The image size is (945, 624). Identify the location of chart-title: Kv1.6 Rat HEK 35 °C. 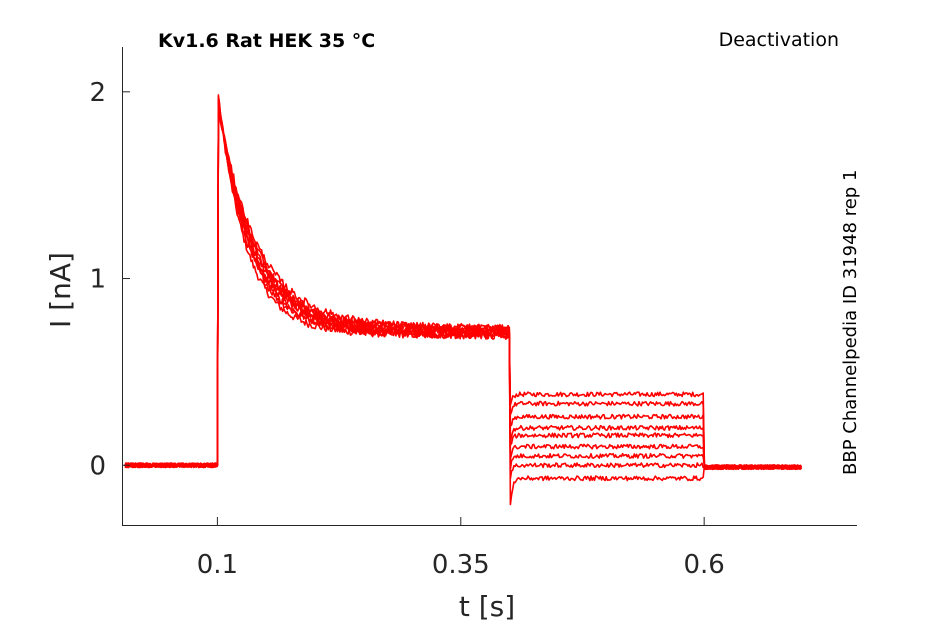
(266, 41).